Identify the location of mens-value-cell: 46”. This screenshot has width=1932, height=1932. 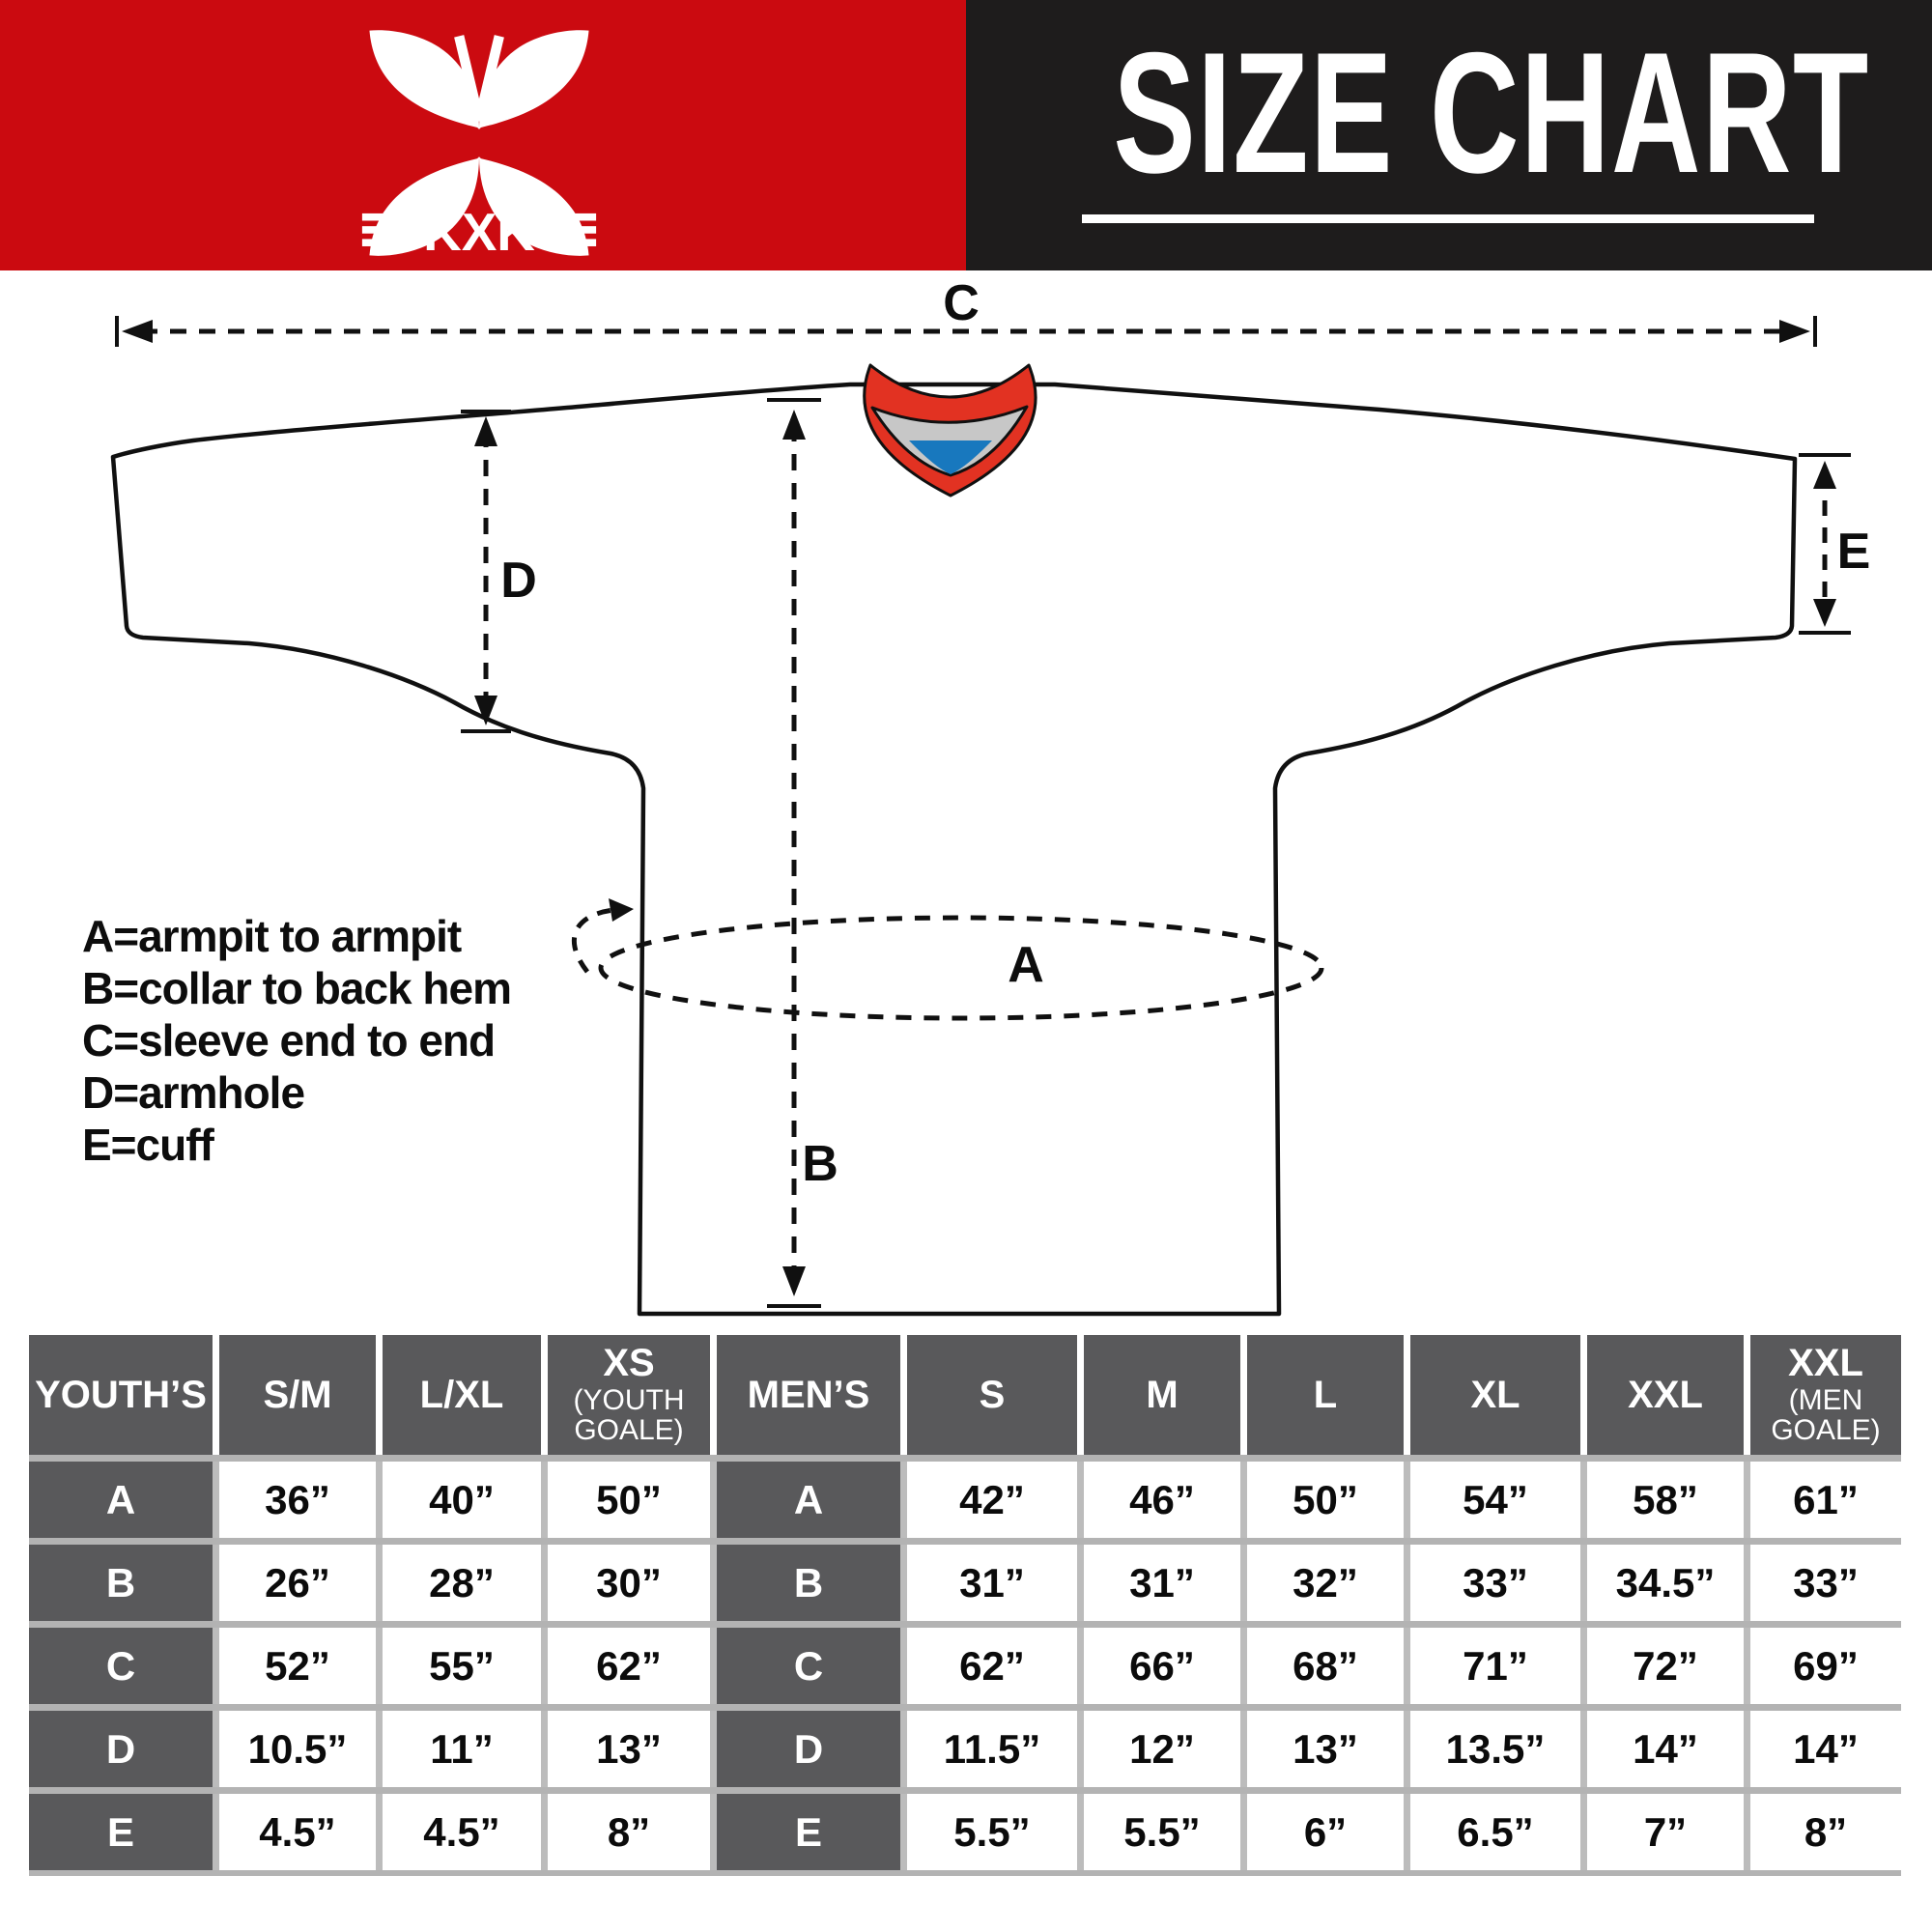
(1162, 1500).